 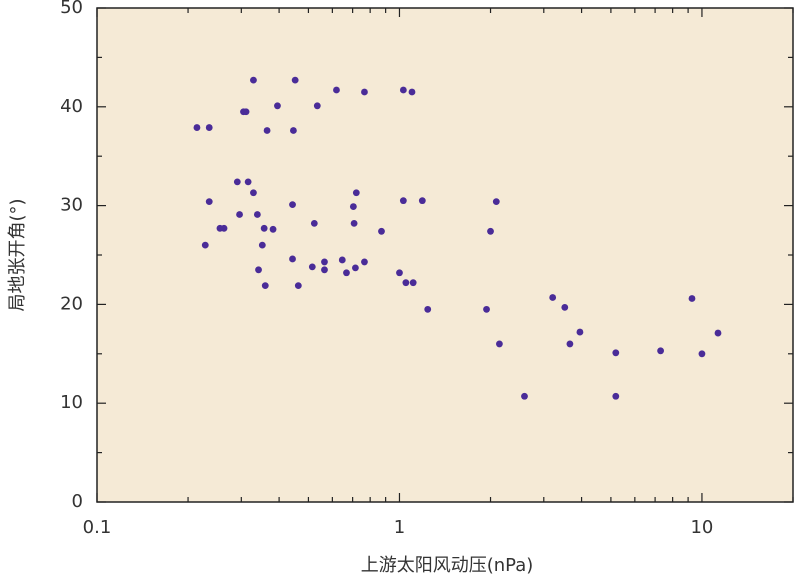 What do you see at coordinates (77, 501) in the screenshot?
I see `y-tick-label: 0` at bounding box center [77, 501].